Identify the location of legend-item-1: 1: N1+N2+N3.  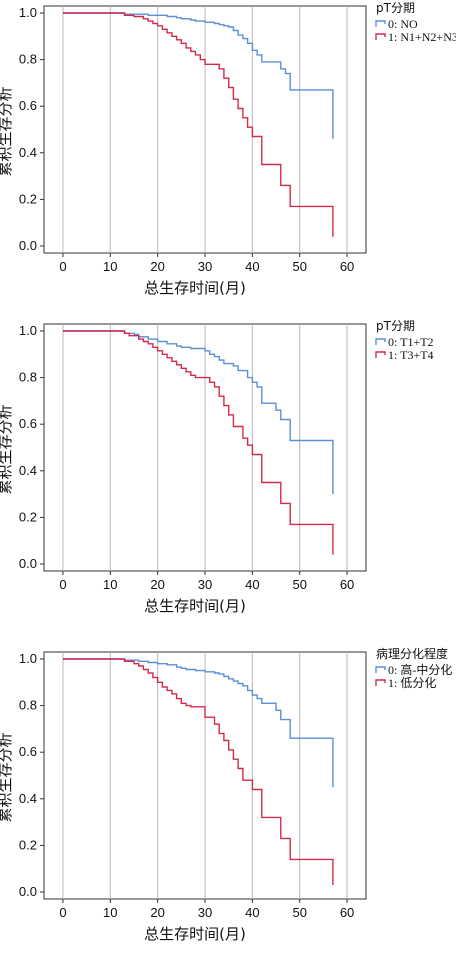
(422, 37).